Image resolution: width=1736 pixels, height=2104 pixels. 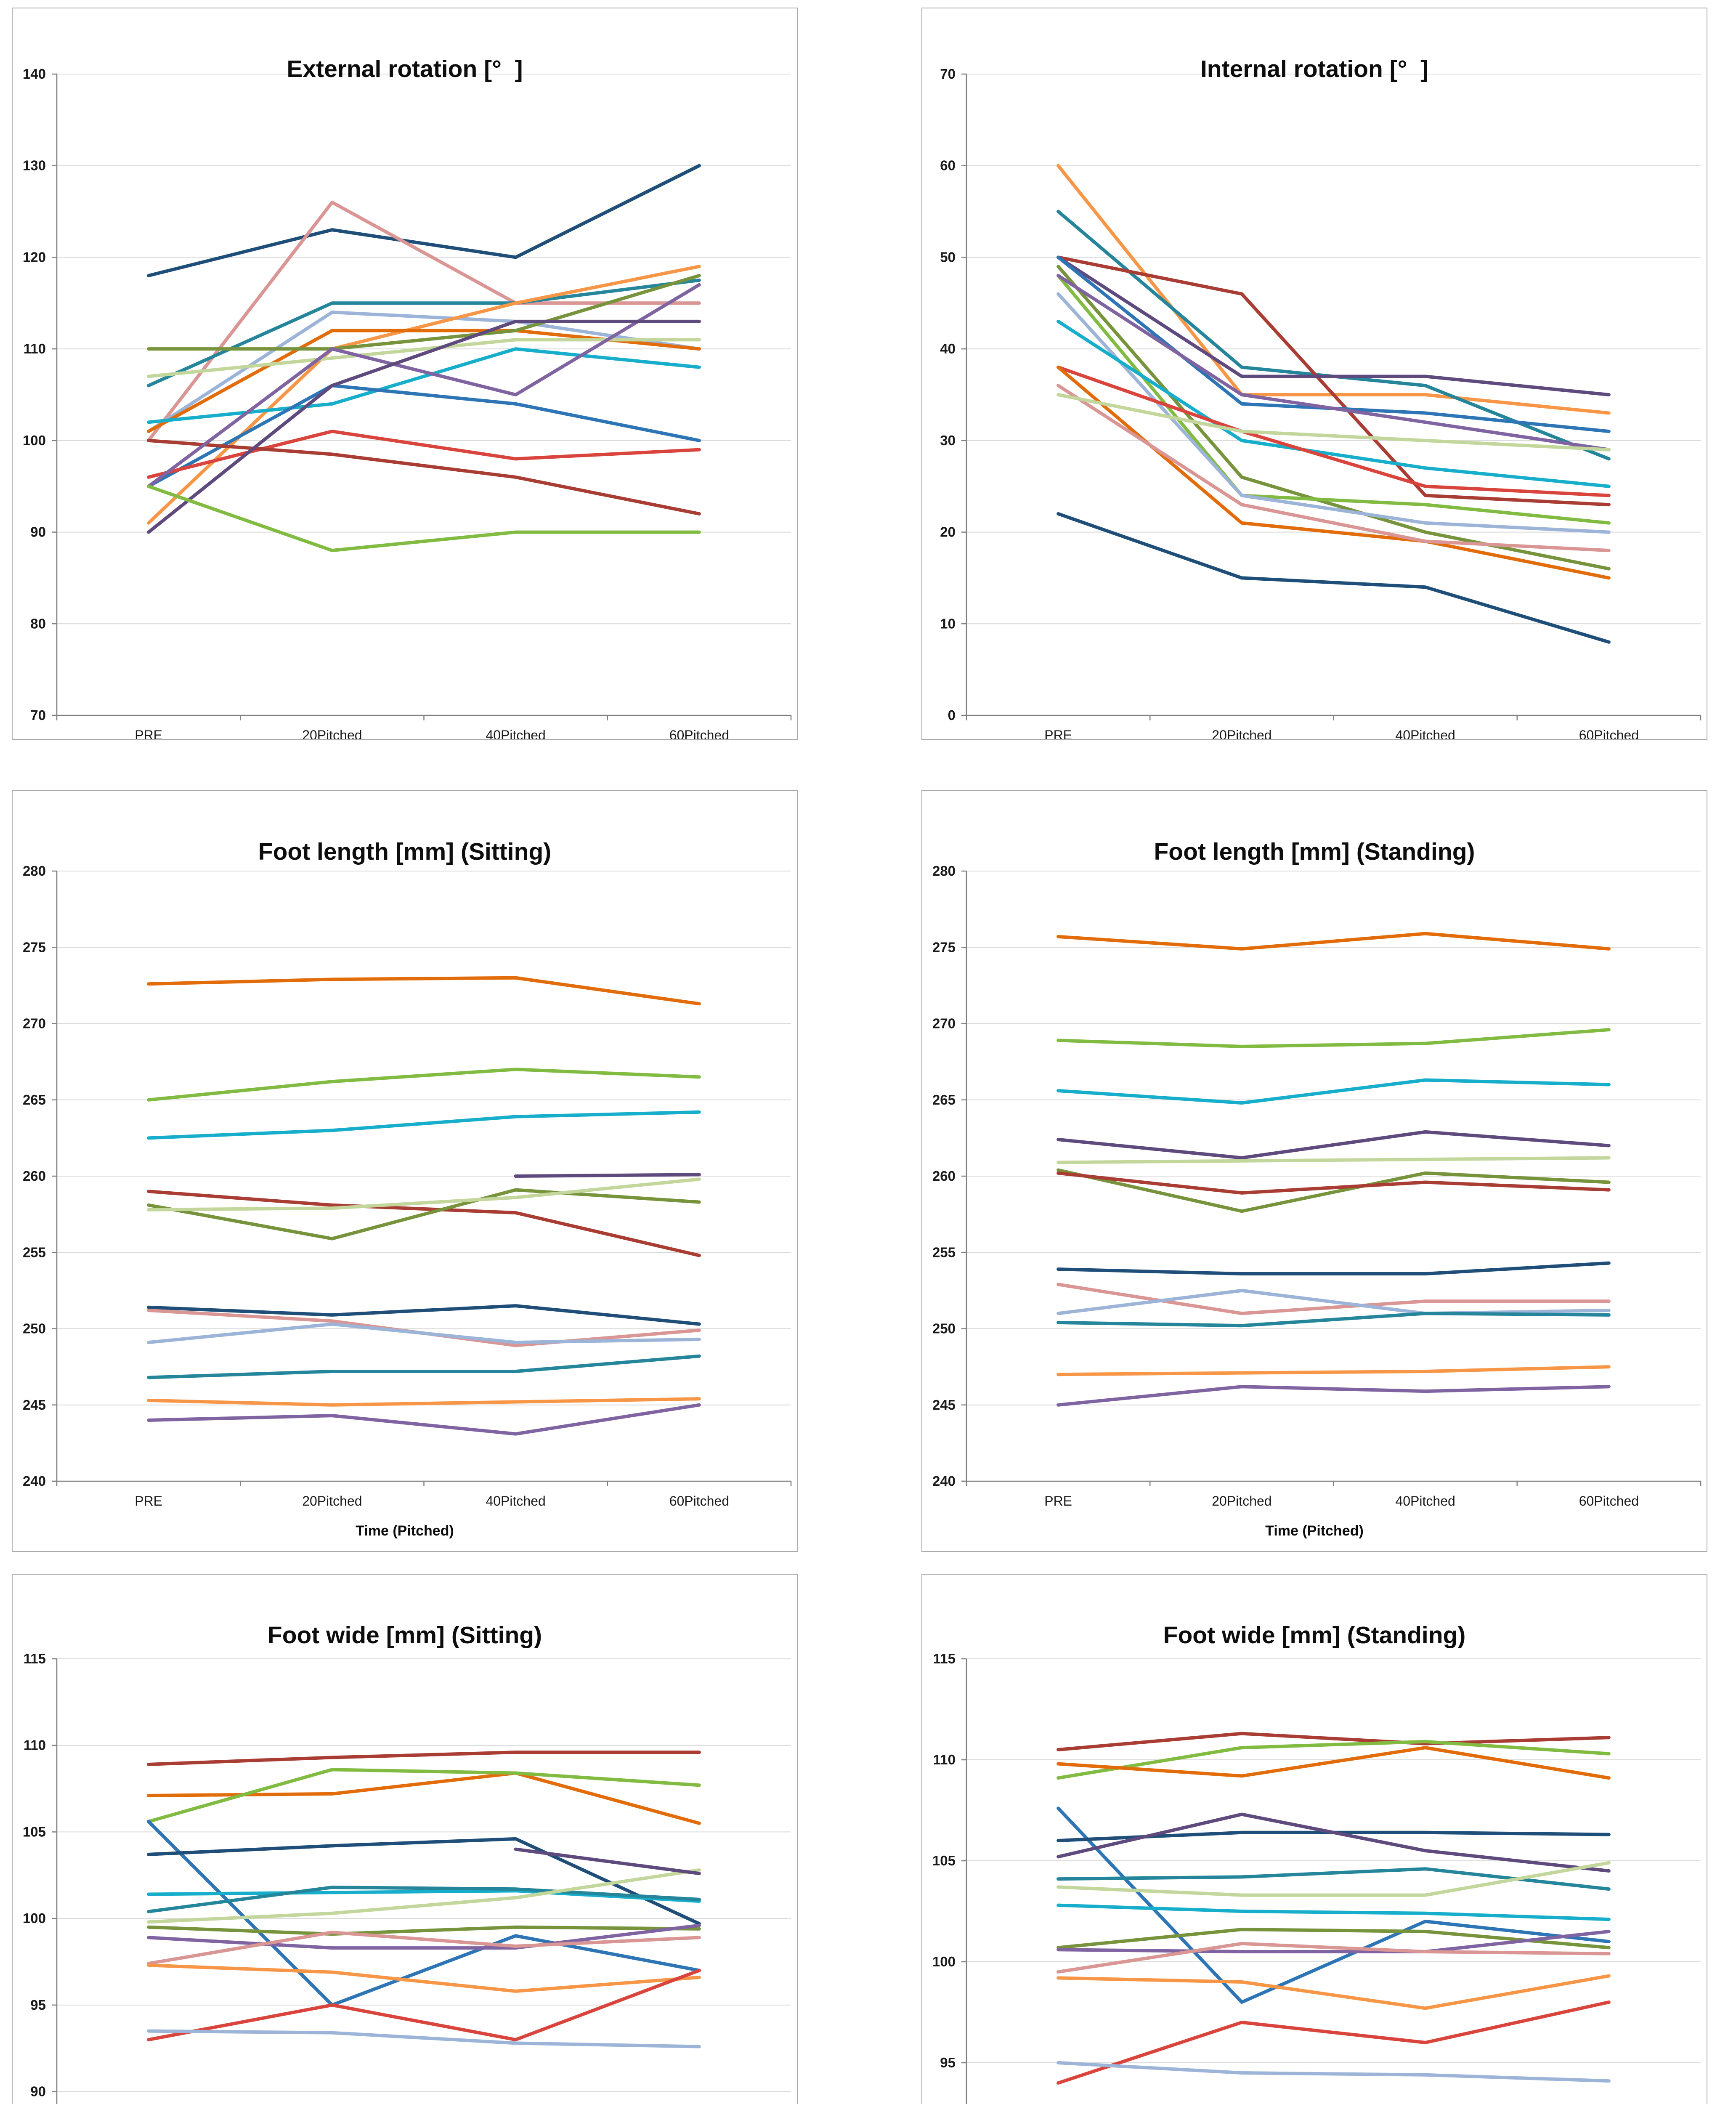 I want to click on svg-text: 120, so click(x=34, y=257).